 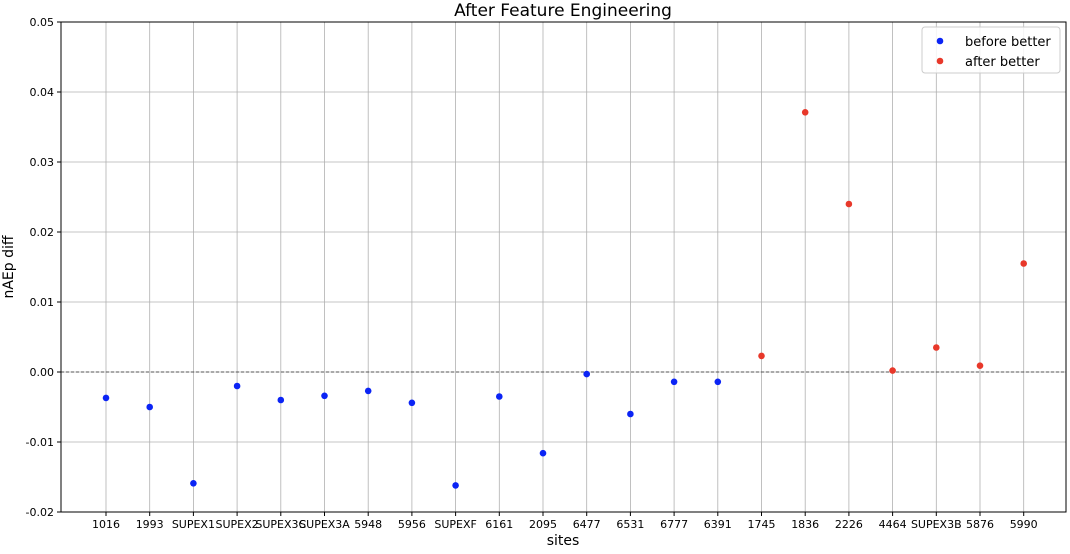 I want to click on x-tick-label: 5876, so click(x=980, y=524).